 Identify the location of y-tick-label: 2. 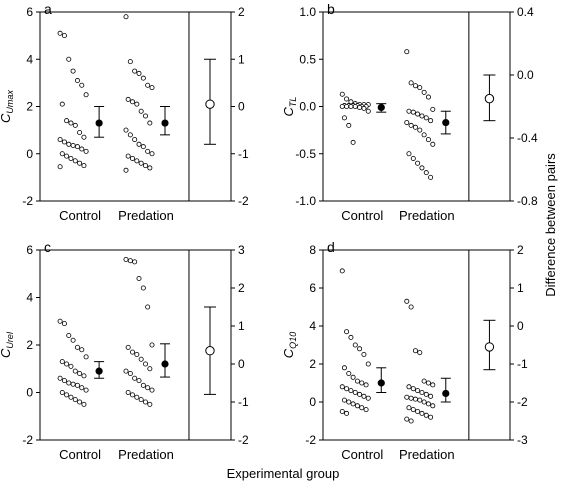
(29, 107).